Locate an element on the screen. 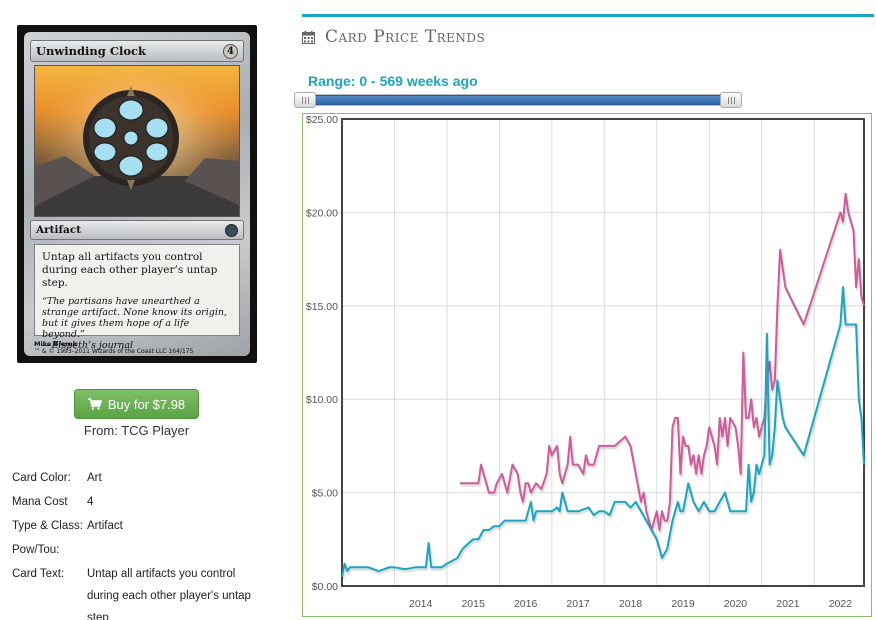  range-slider-selection is located at coordinates (519, 100).